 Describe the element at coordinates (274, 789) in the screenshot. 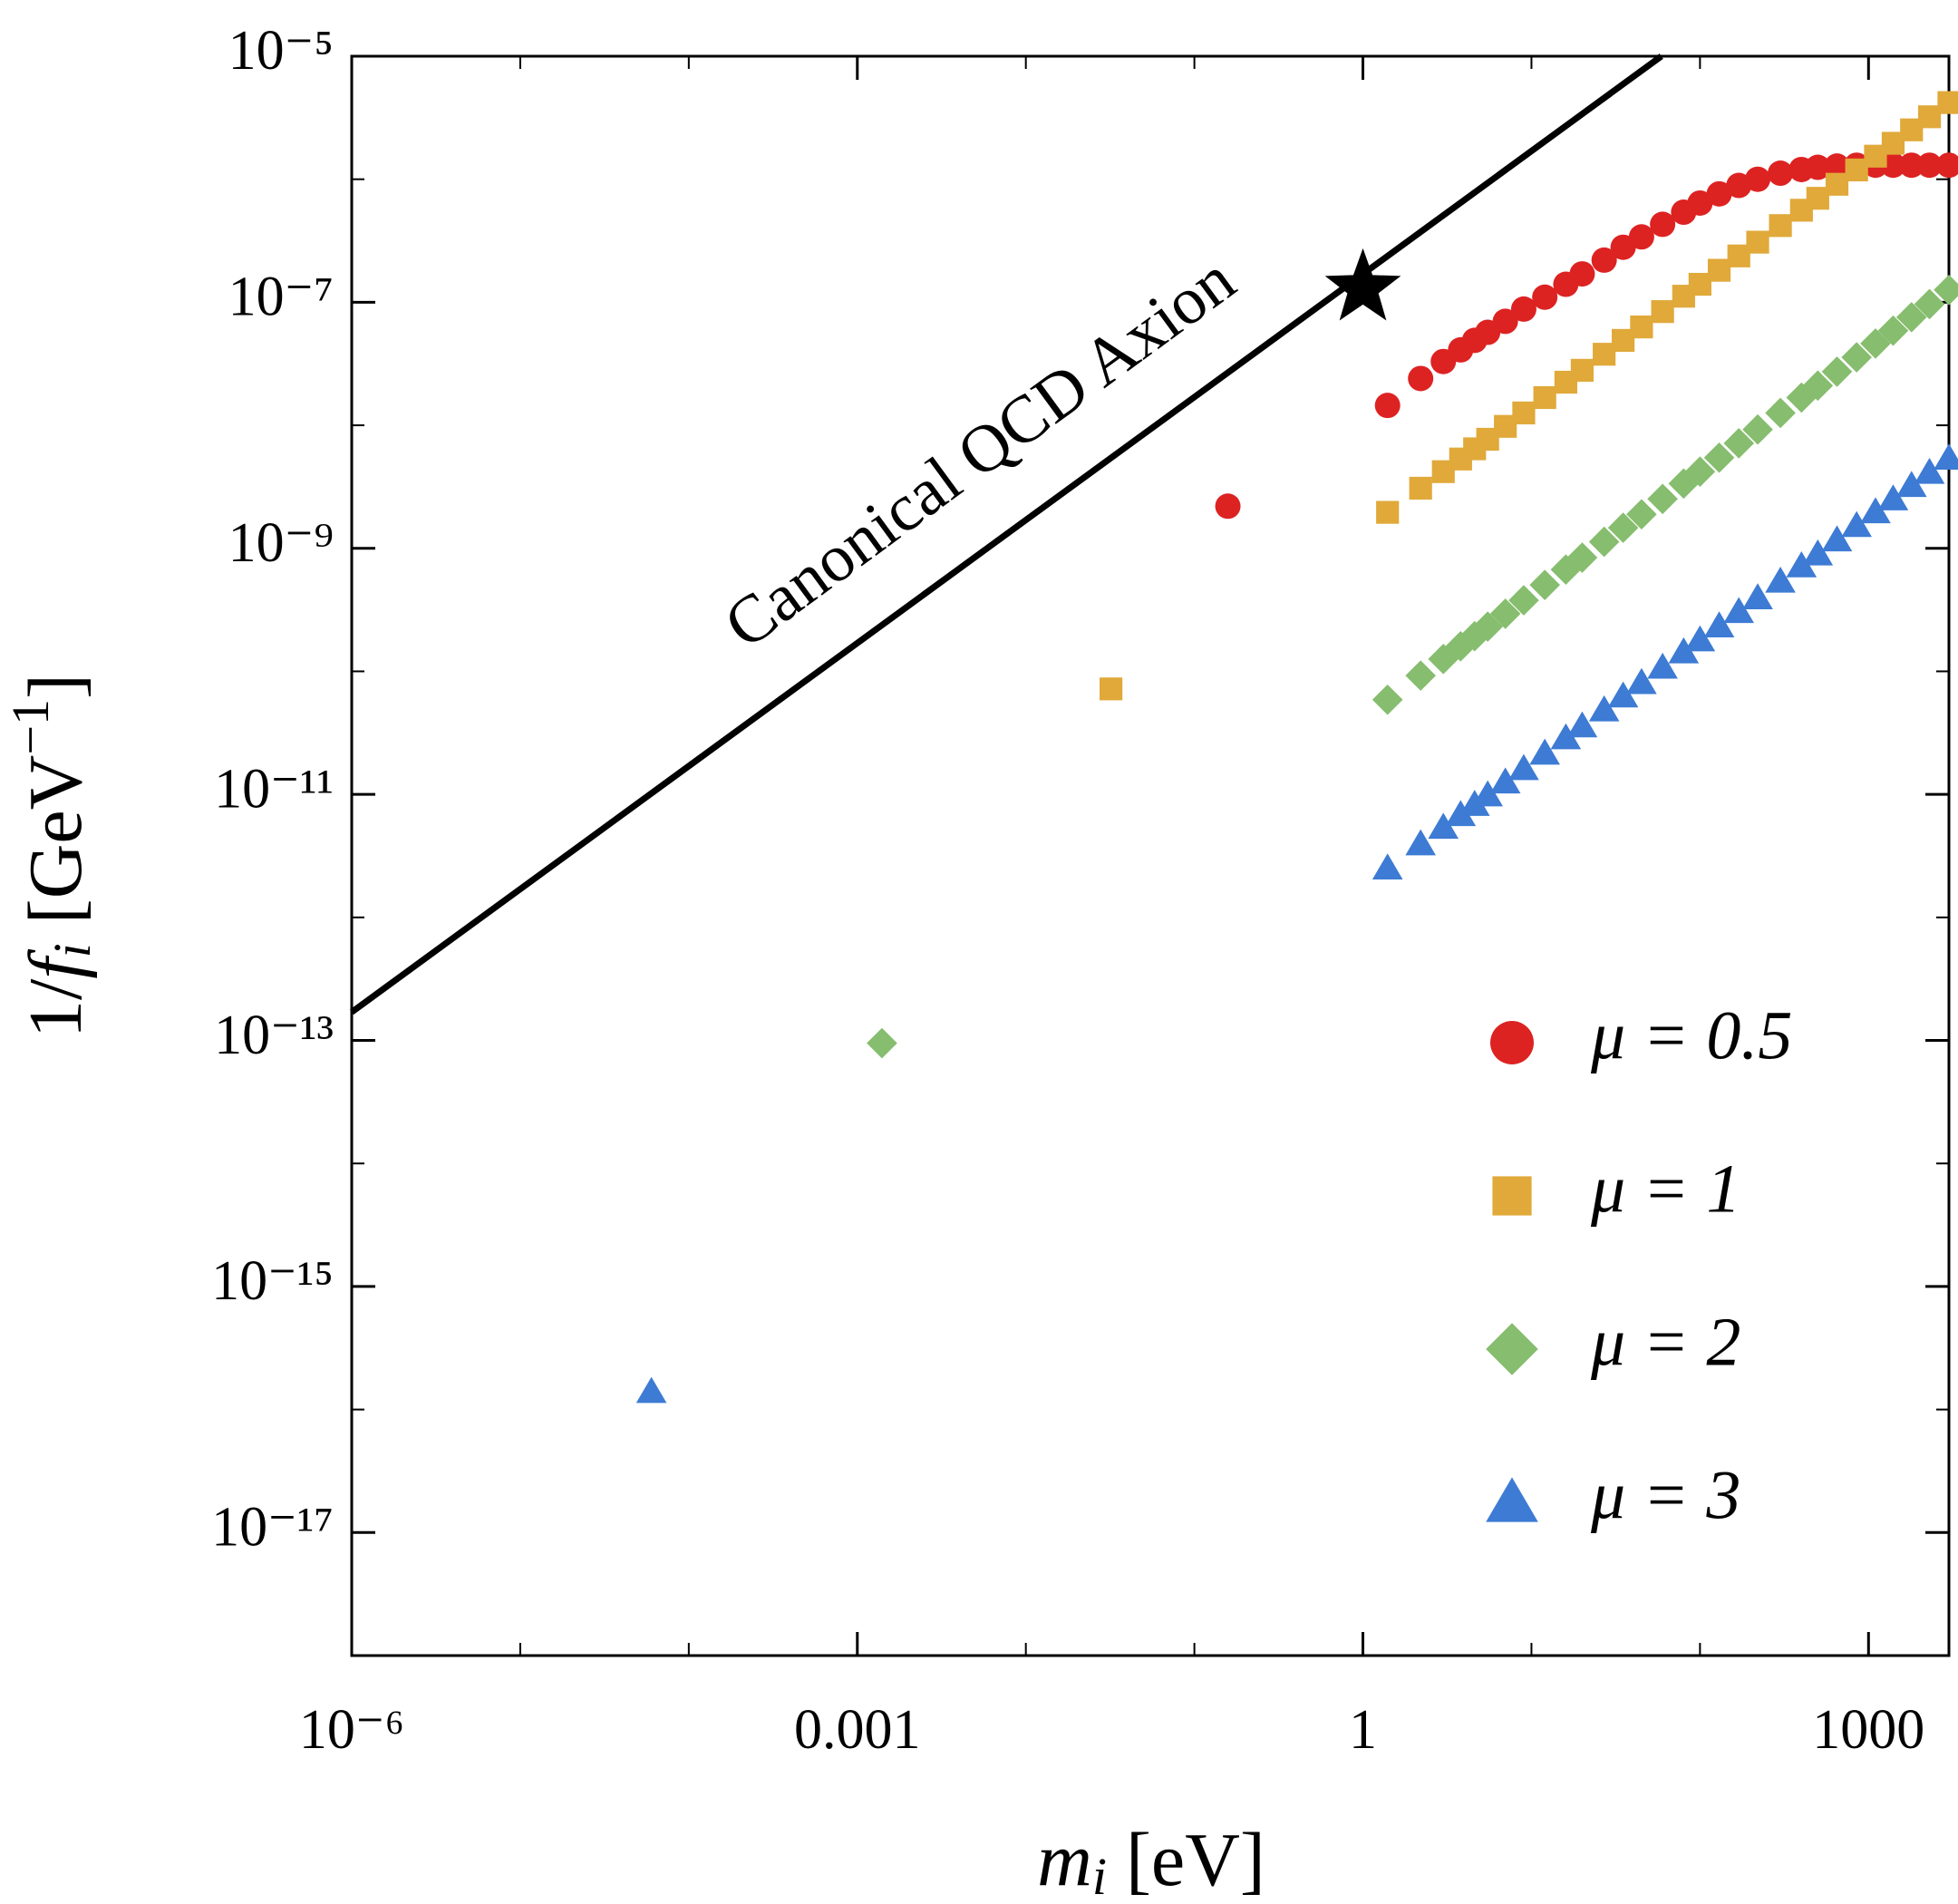

I see `y-tick-label: 10⁻¹¹` at that location.